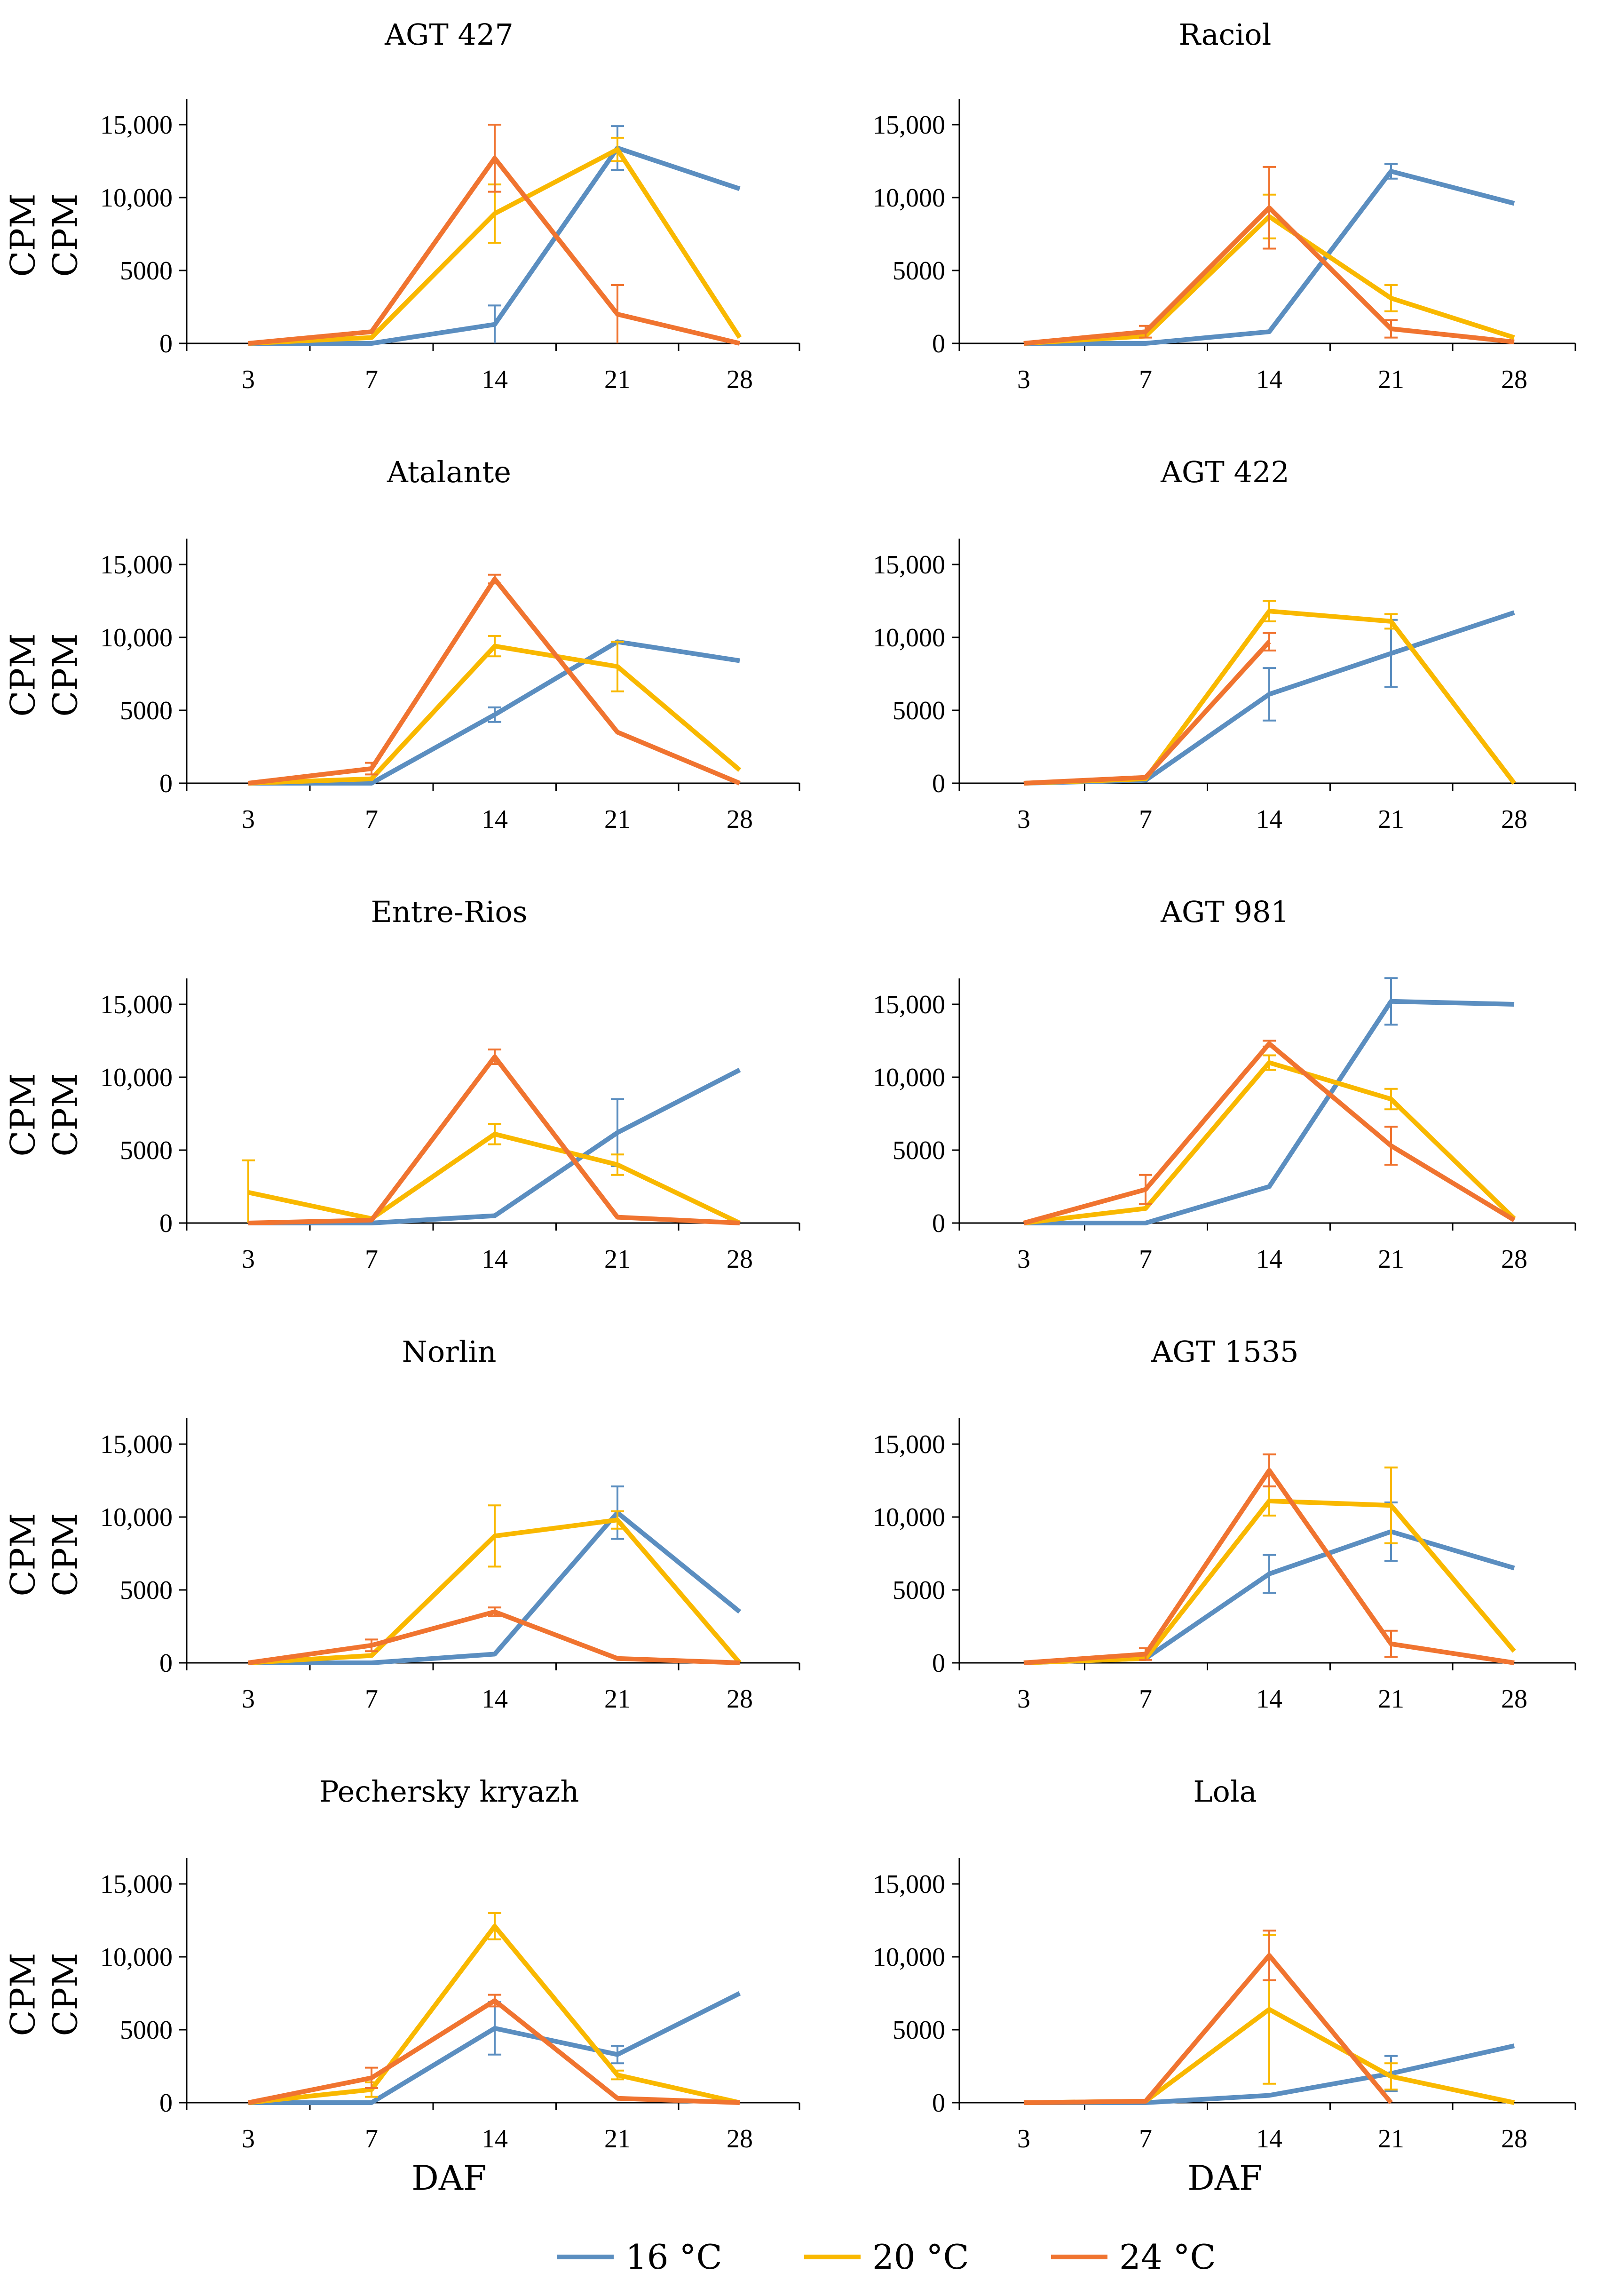 The height and width of the screenshot is (2296, 1605). What do you see at coordinates (673, 2257) in the screenshot?
I see `legend-label: 16 °C` at bounding box center [673, 2257].